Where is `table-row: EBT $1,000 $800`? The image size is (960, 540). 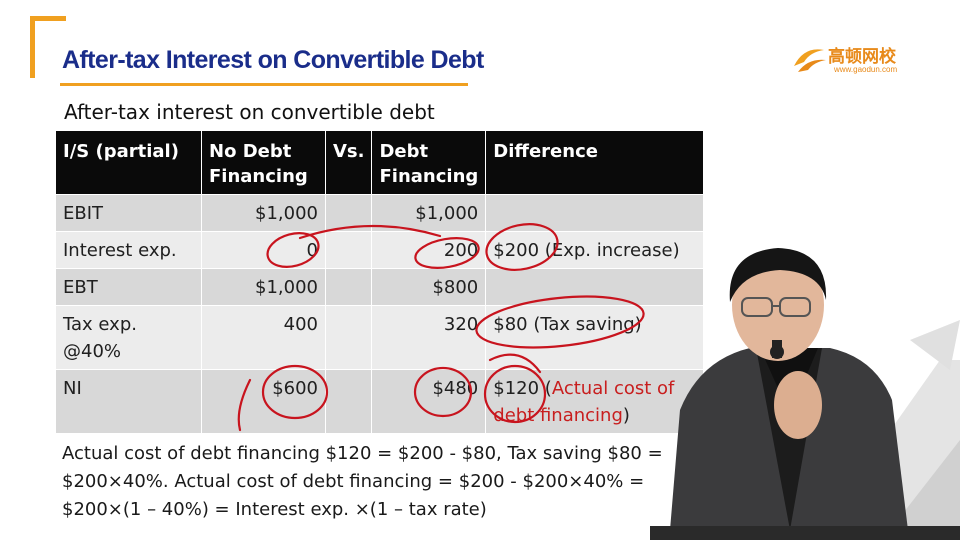 table-row: EBT $1,000 $800 is located at coordinates (380, 287).